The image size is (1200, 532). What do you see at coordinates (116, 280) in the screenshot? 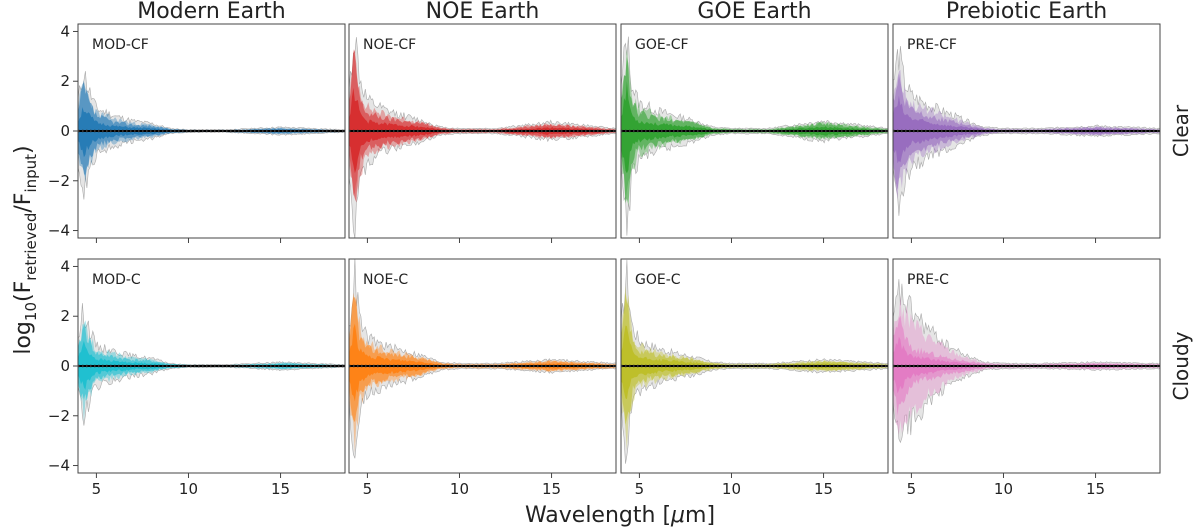
I see `panel-label: MOD-C` at bounding box center [116, 280].